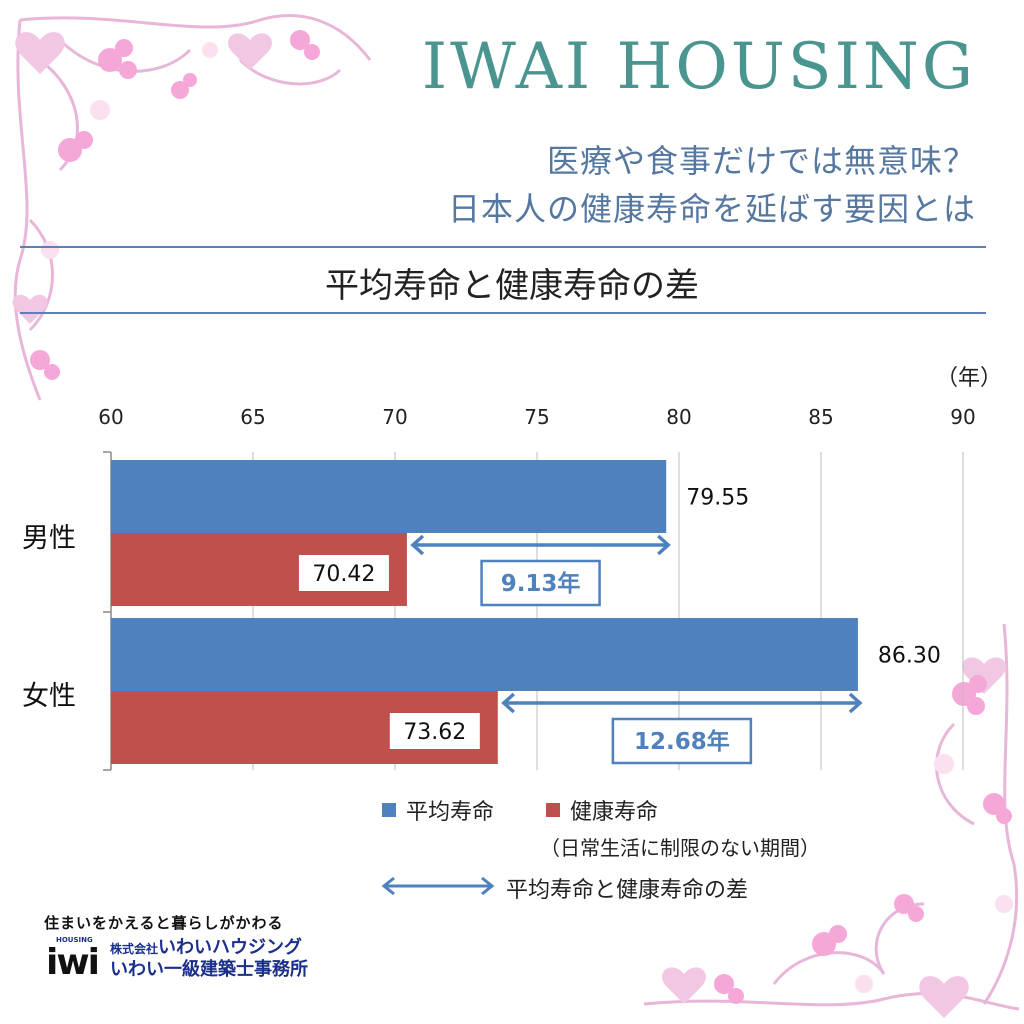  I want to click on legend-healthy: 健康寿命, so click(602, 810).